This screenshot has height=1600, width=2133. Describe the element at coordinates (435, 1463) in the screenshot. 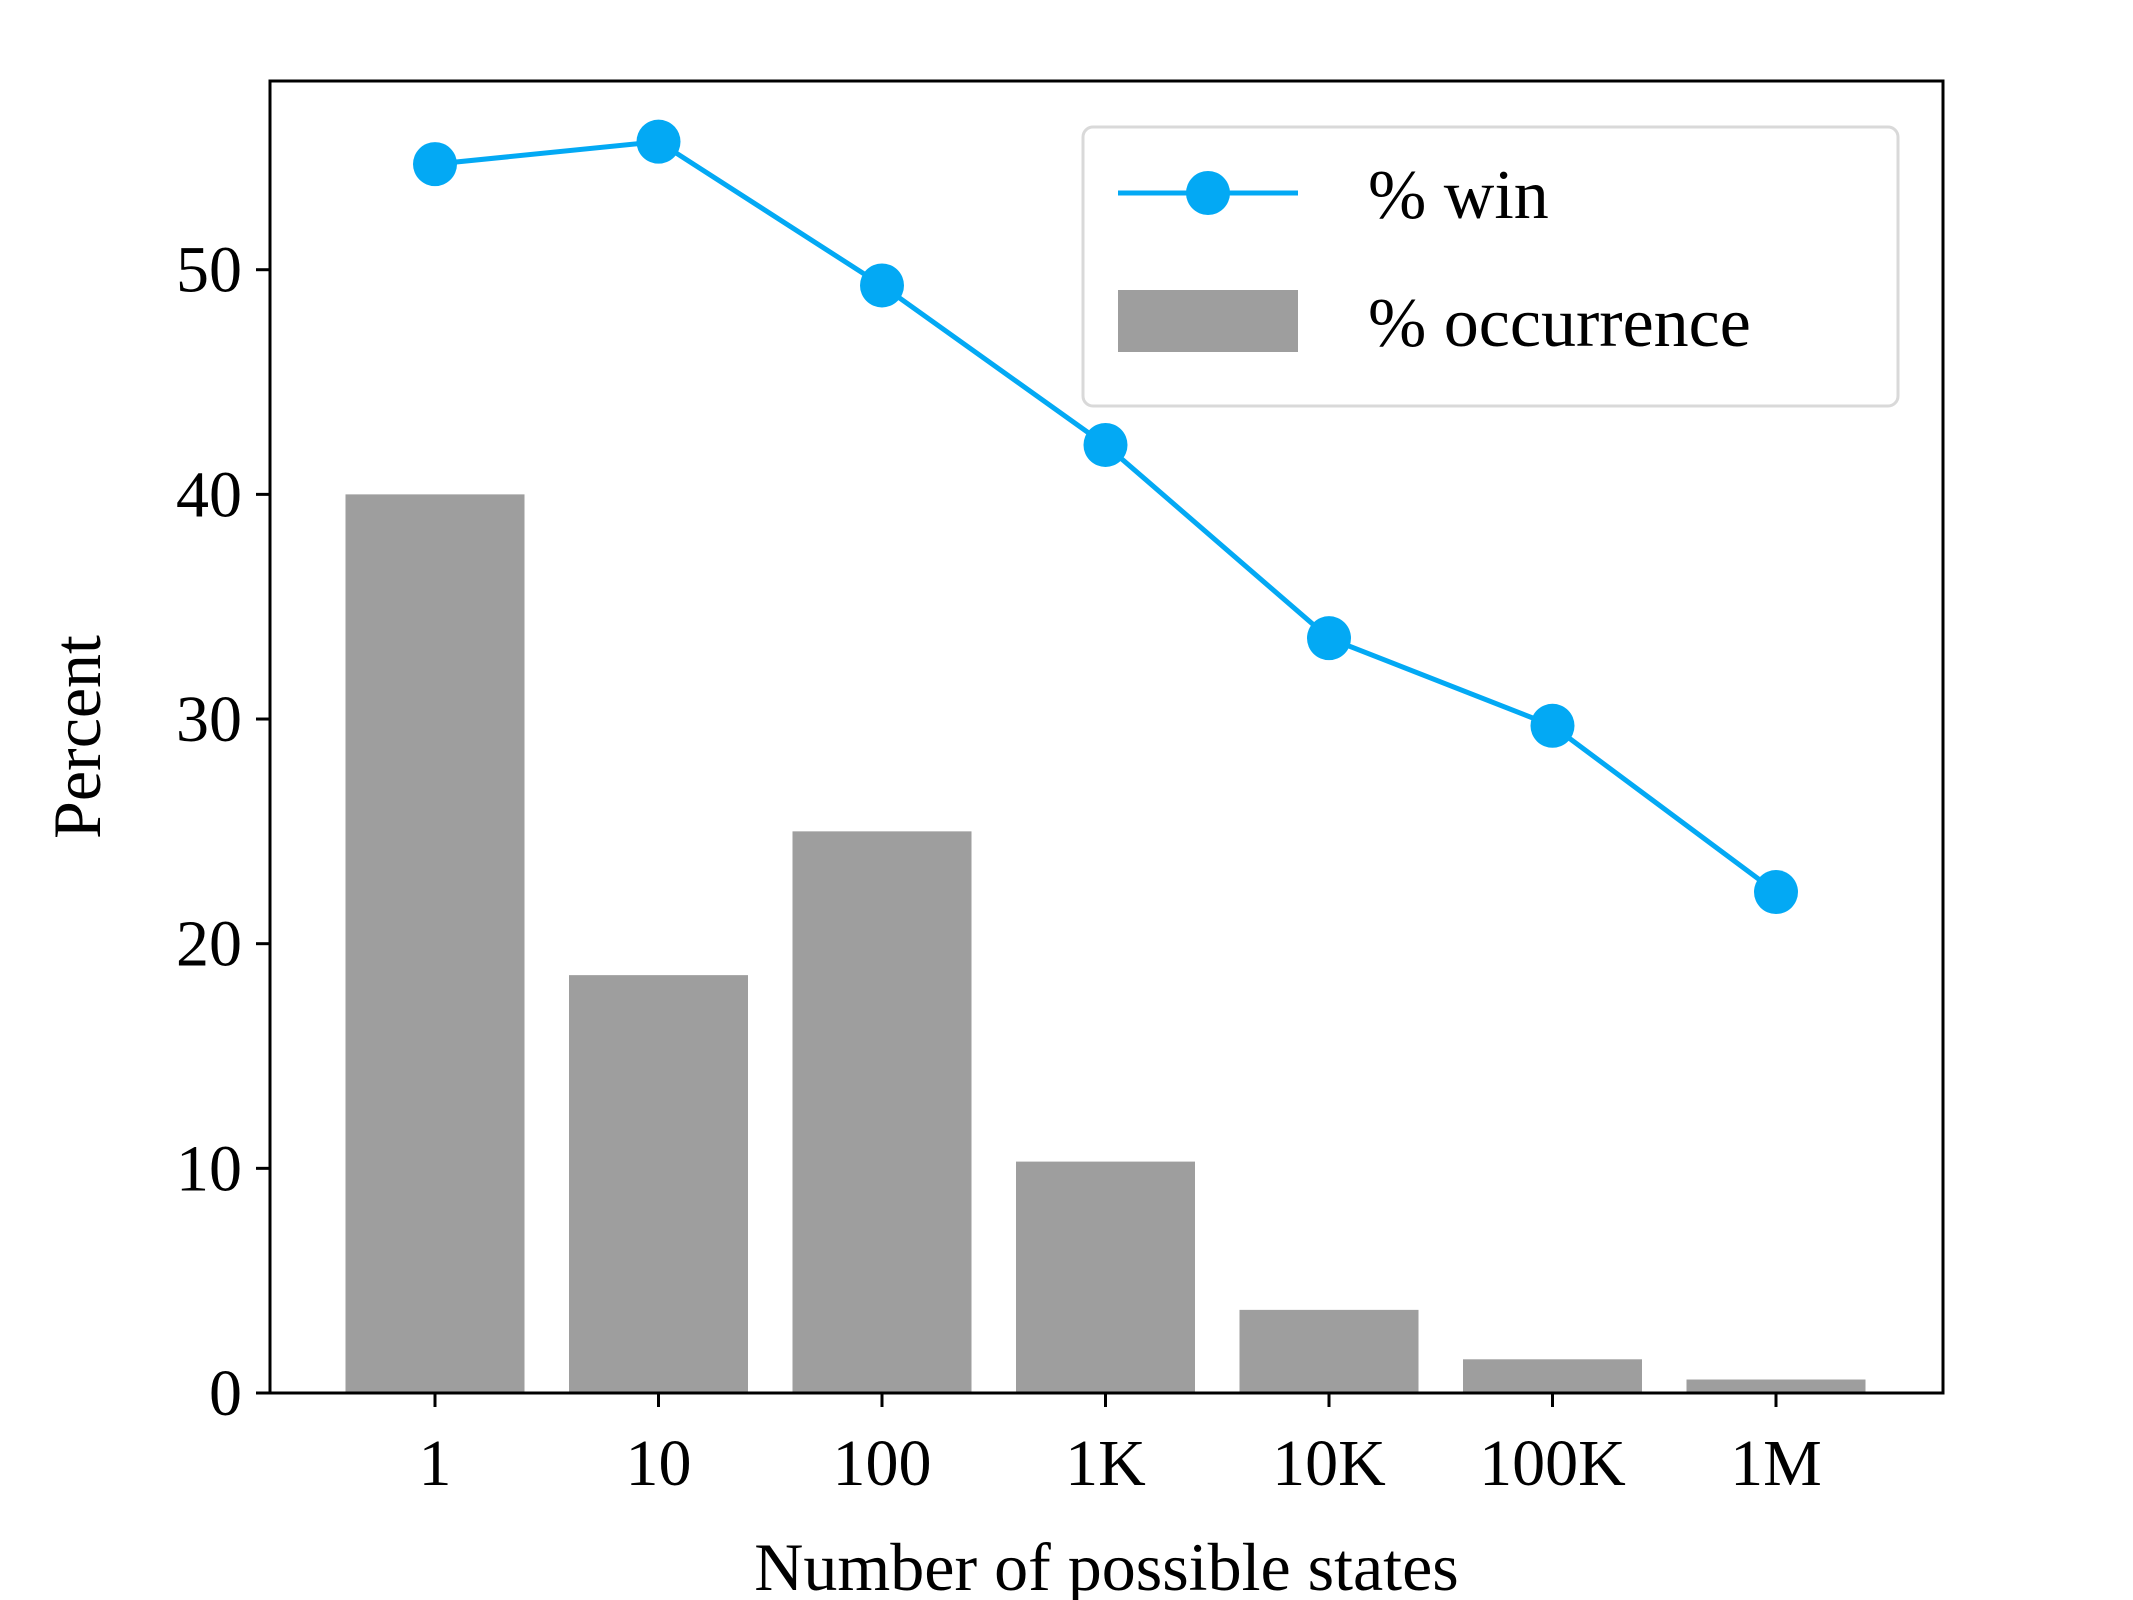

I see `x-tick-label-1: 1` at that location.